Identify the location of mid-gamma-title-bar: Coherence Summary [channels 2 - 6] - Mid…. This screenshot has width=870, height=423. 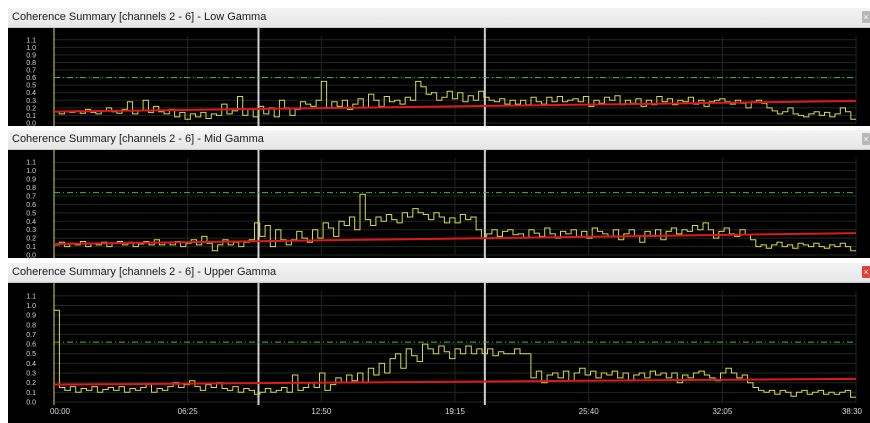
(439, 140).